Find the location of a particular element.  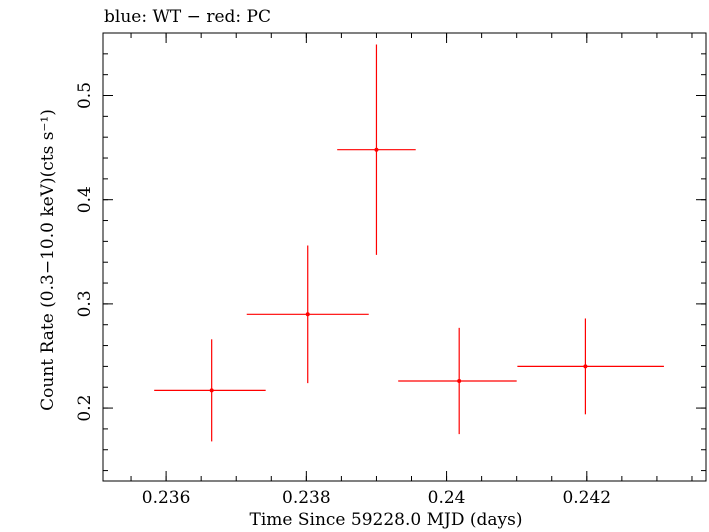

y-tick-label: 0.4 is located at coordinates (85, 199).